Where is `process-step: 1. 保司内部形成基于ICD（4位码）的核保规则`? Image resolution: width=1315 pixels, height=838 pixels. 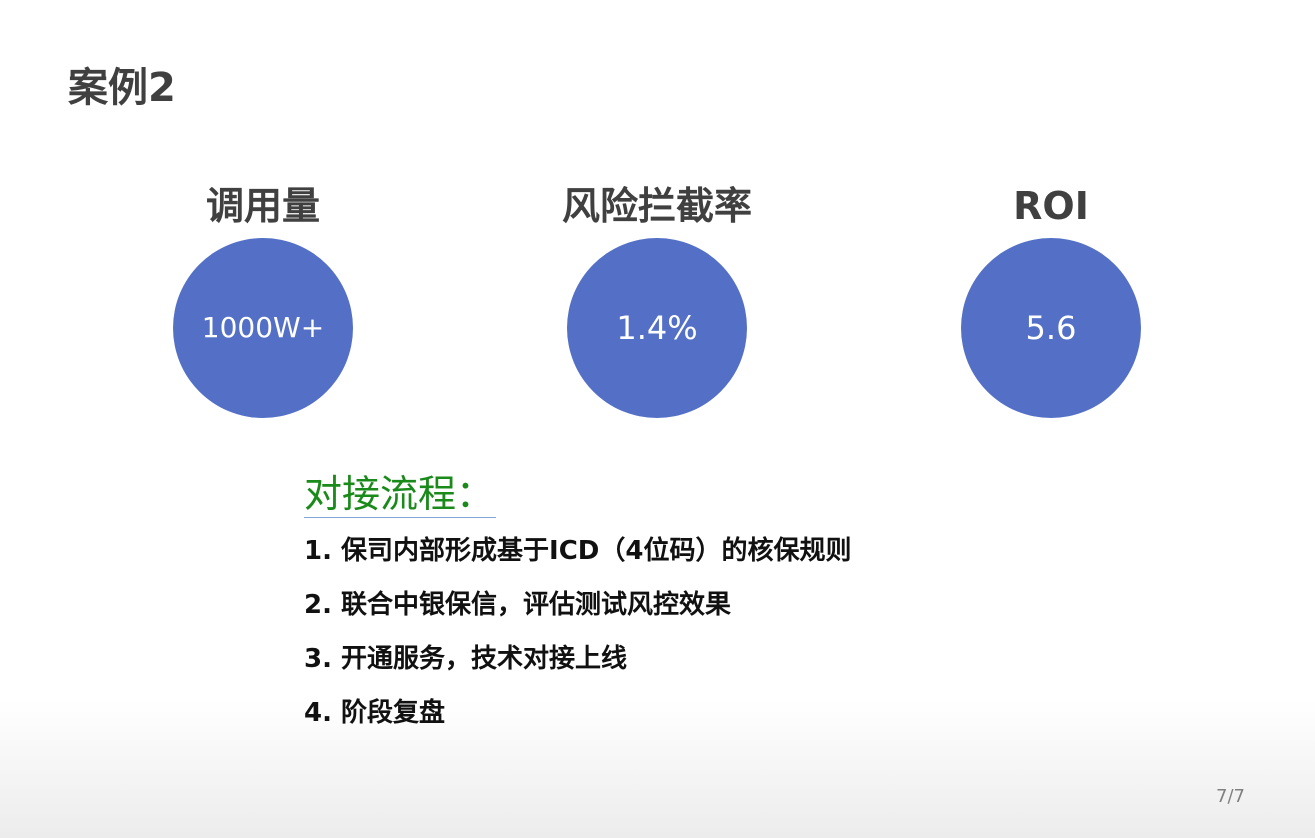 process-step: 1. 保司内部形成基于ICD（4位码）的核保规则 is located at coordinates (578, 551).